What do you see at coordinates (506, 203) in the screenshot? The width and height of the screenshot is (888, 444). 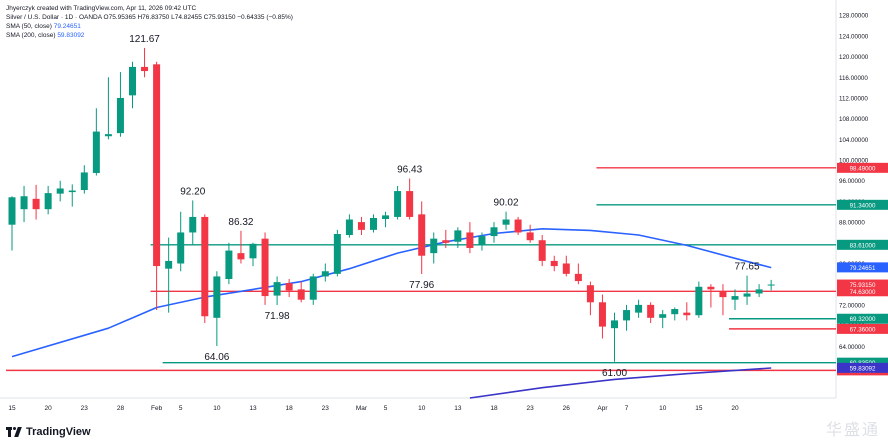 I see `extreme-price-label: 90.02` at bounding box center [506, 203].